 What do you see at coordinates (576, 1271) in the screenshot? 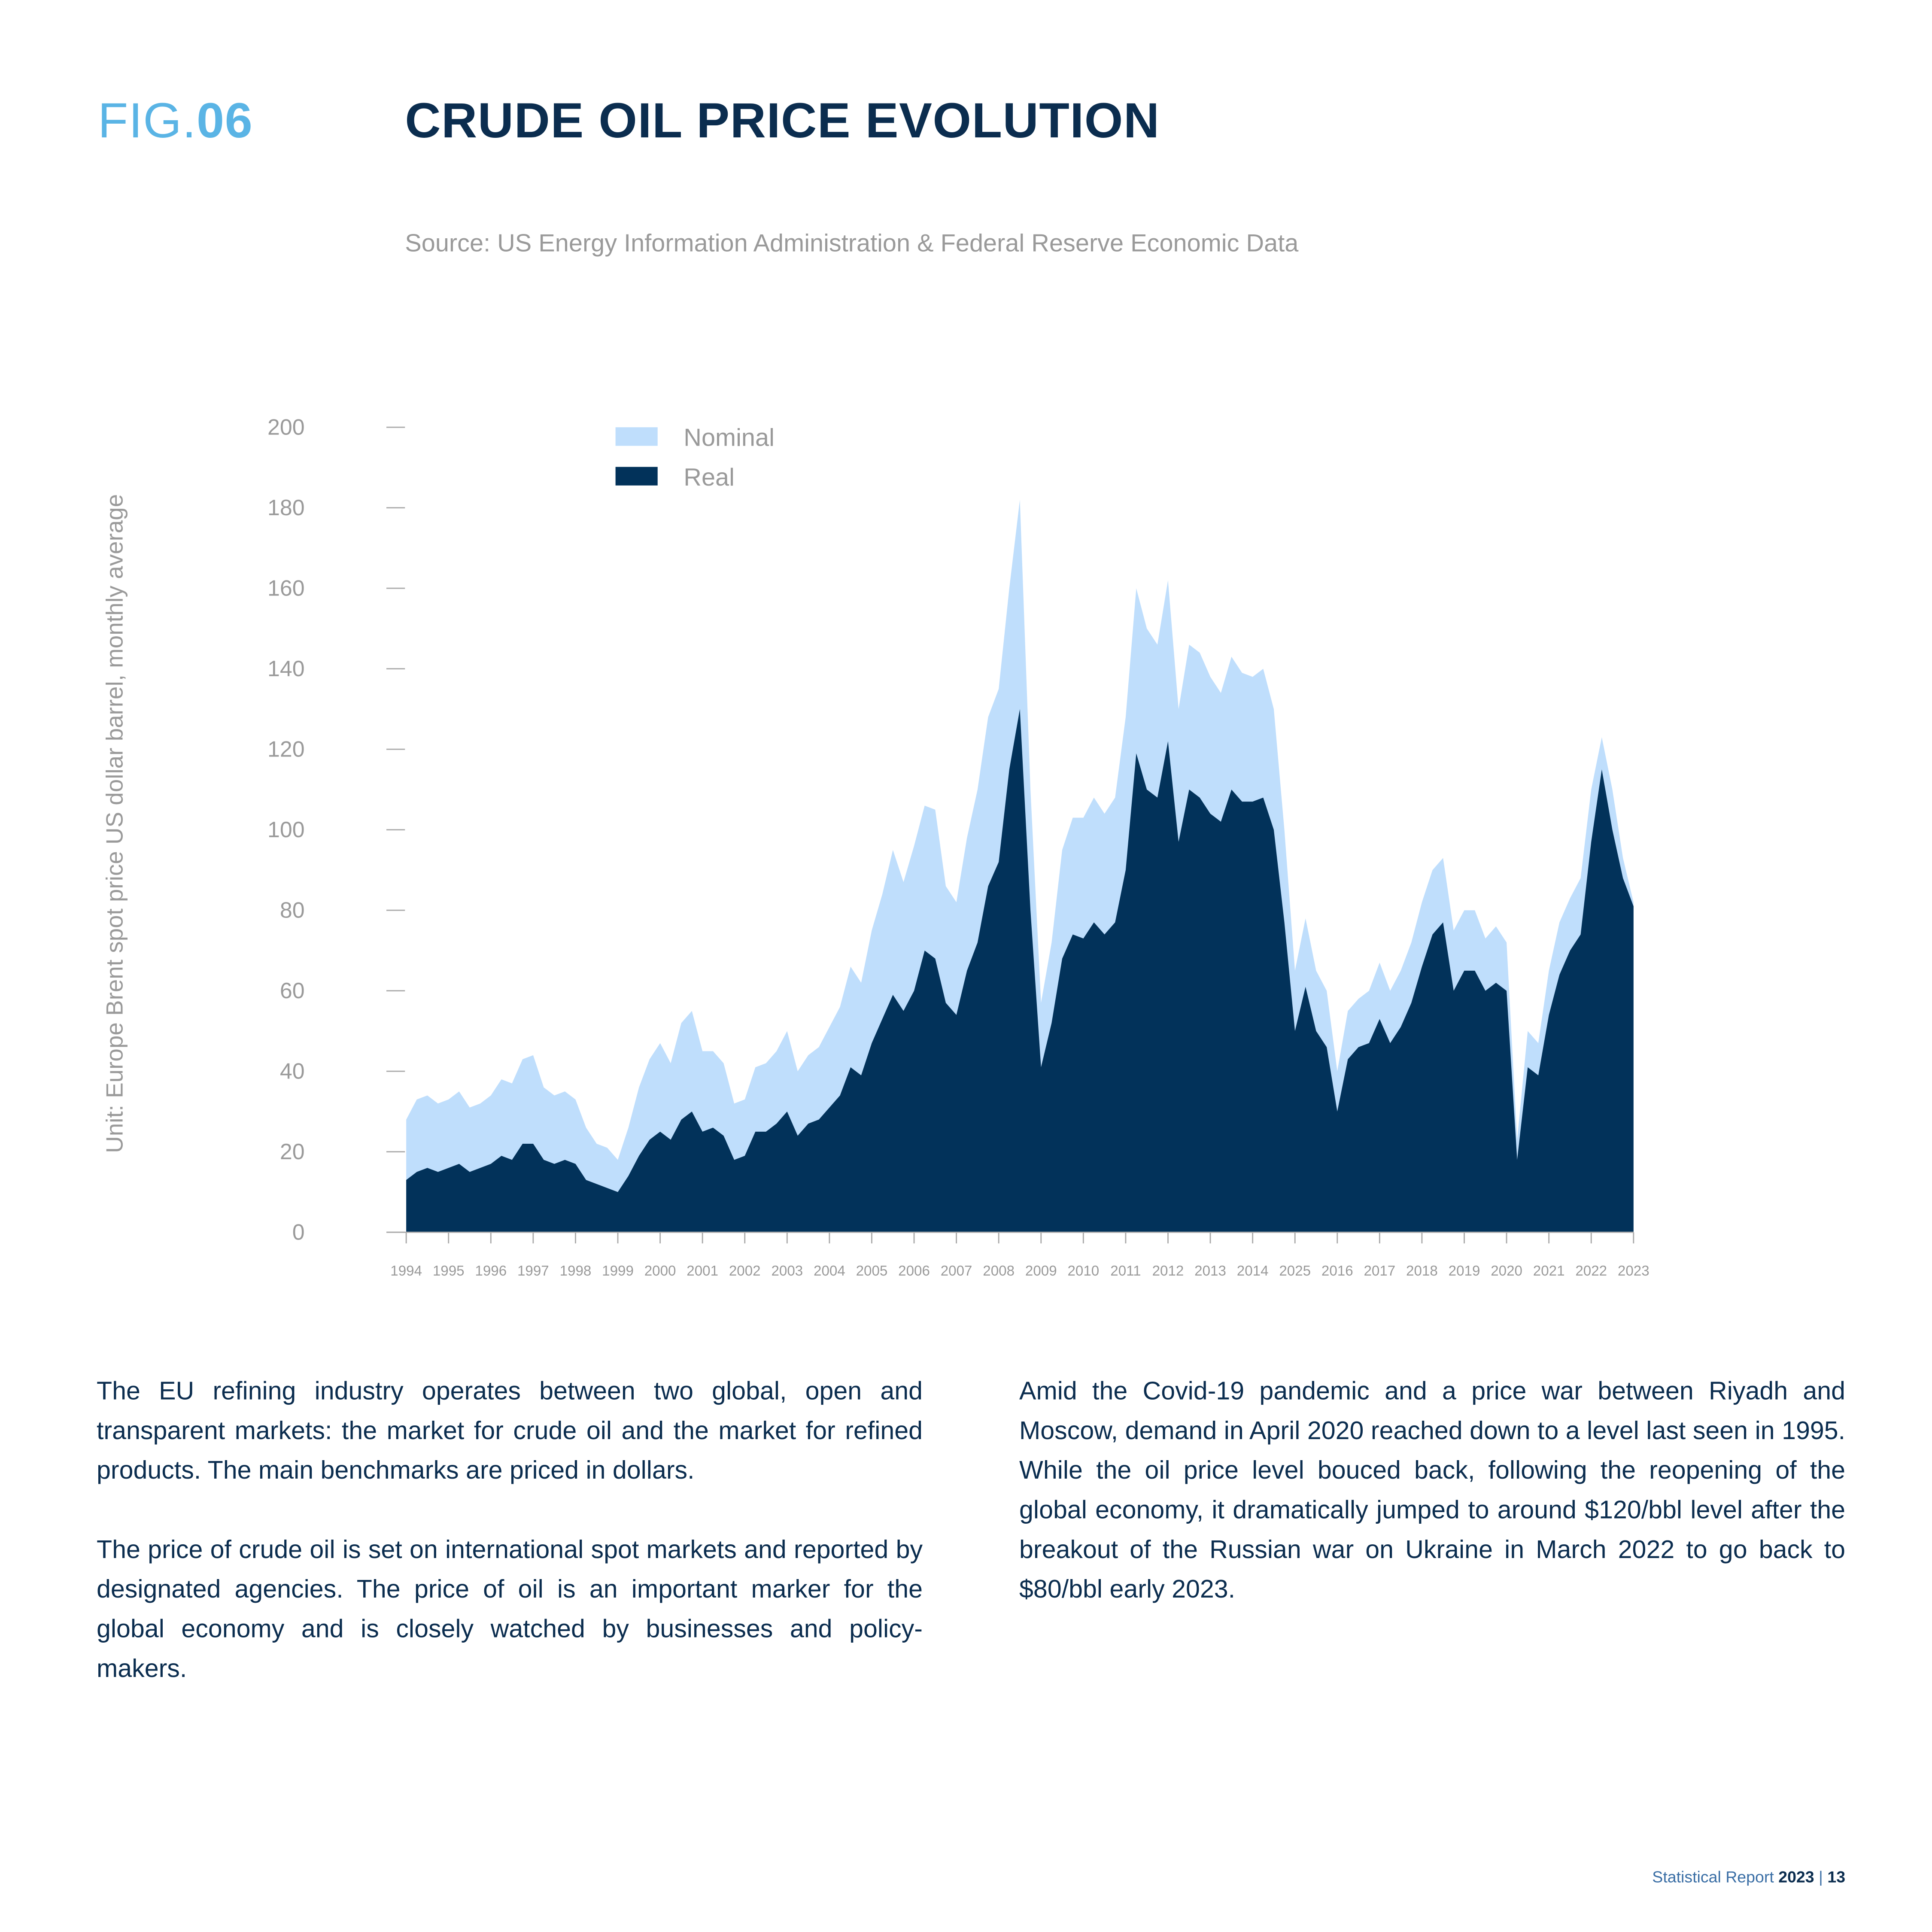
I see `x-tick-label: 1998` at bounding box center [576, 1271].